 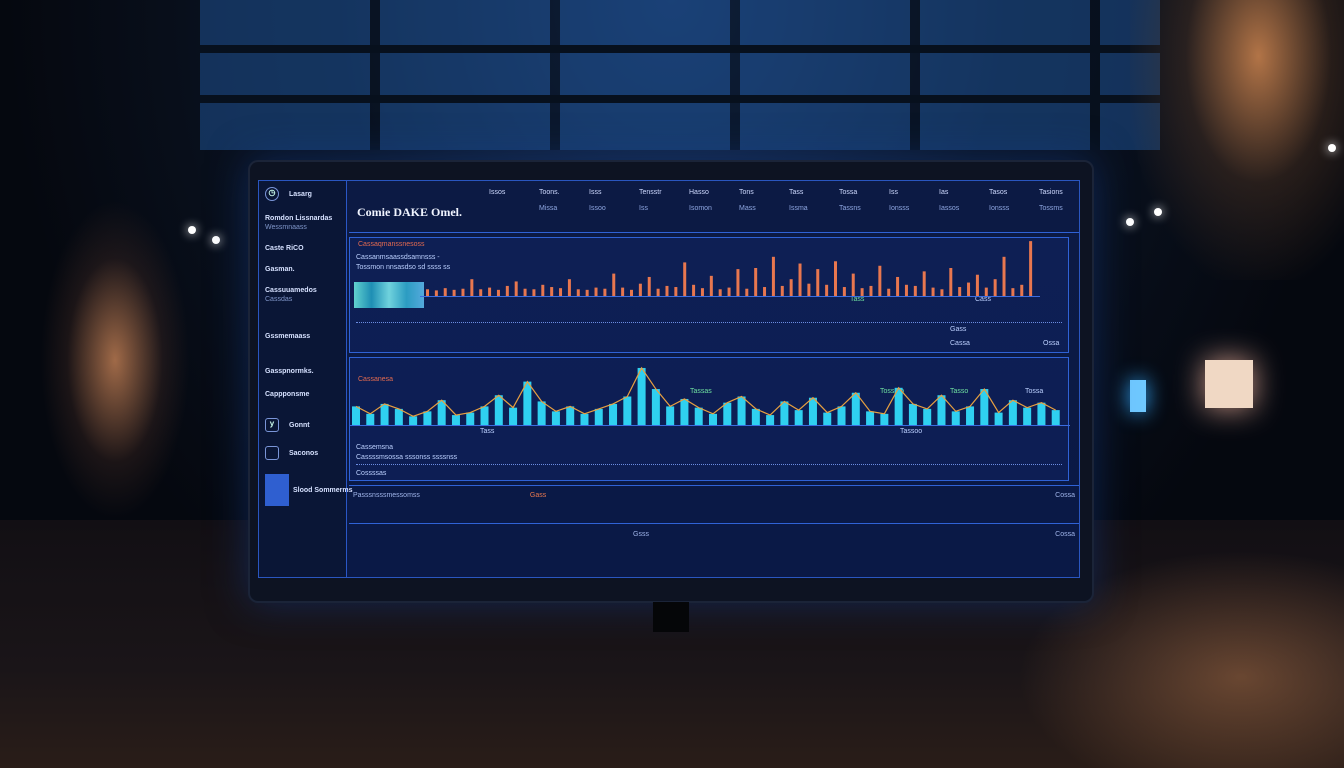 I want to click on sidebar-footer-item: Saconos, so click(x=302, y=453).